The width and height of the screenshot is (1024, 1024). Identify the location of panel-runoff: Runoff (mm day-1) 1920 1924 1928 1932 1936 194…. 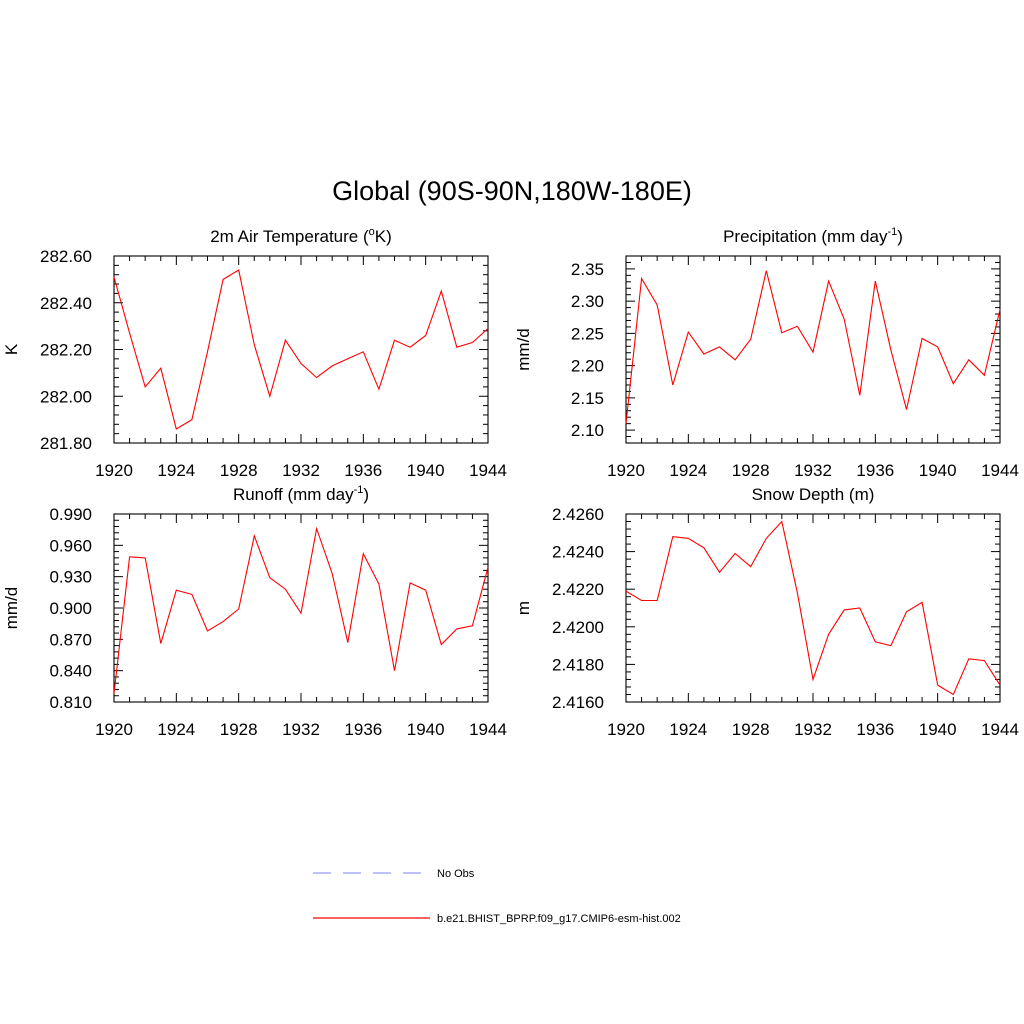
(254, 611).